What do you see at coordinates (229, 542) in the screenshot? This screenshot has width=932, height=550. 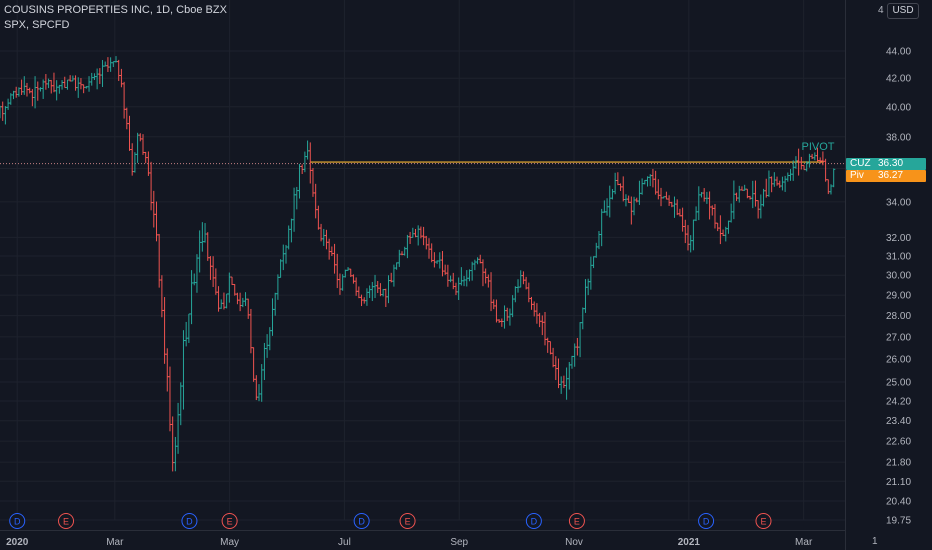 I see `x-tick-label: May` at bounding box center [229, 542].